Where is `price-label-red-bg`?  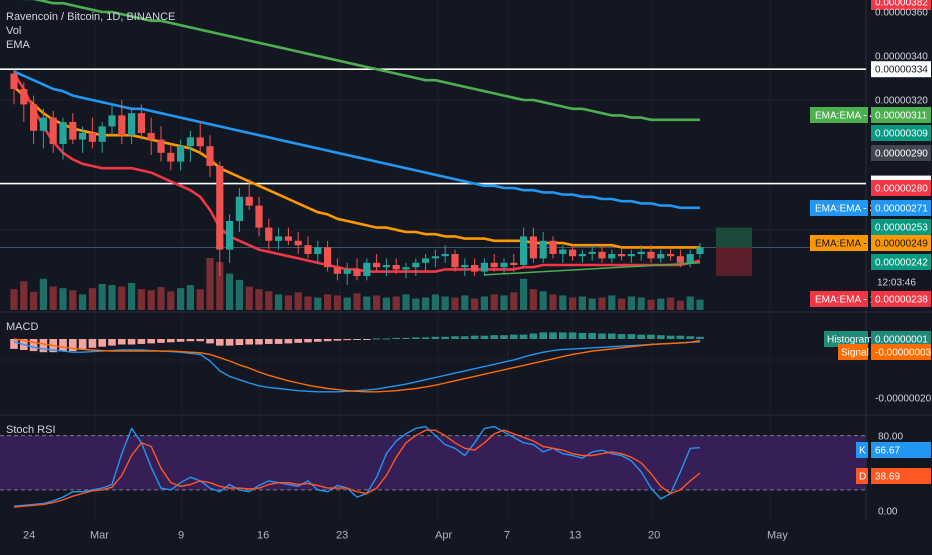 price-label-red-bg is located at coordinates (901, 188).